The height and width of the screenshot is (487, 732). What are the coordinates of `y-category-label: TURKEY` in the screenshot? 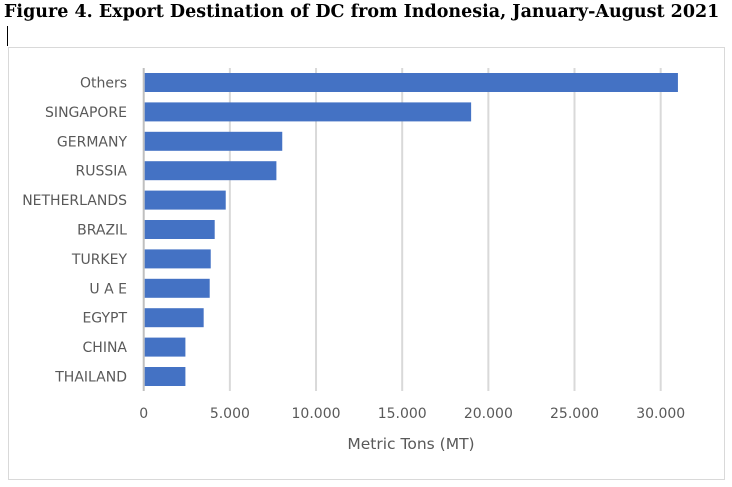 It's located at (99, 260).